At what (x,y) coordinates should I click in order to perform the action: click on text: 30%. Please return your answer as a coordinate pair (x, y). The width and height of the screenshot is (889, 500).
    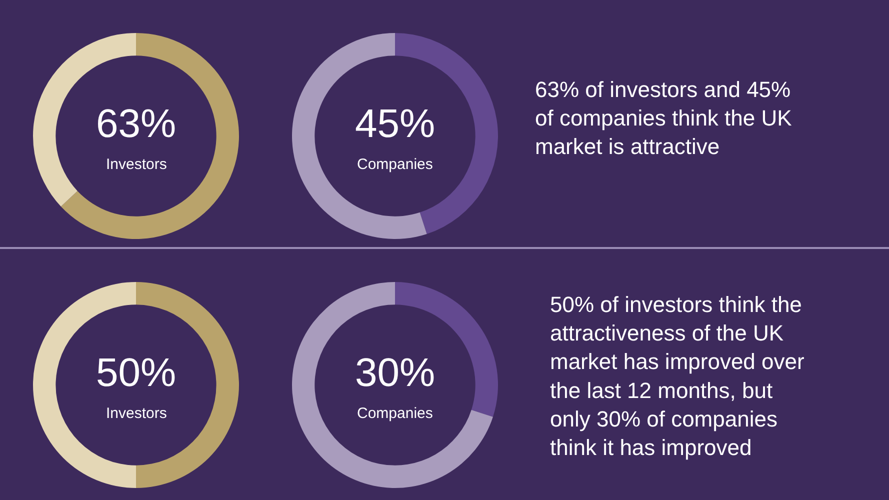
    Looking at the image, I should click on (395, 373).